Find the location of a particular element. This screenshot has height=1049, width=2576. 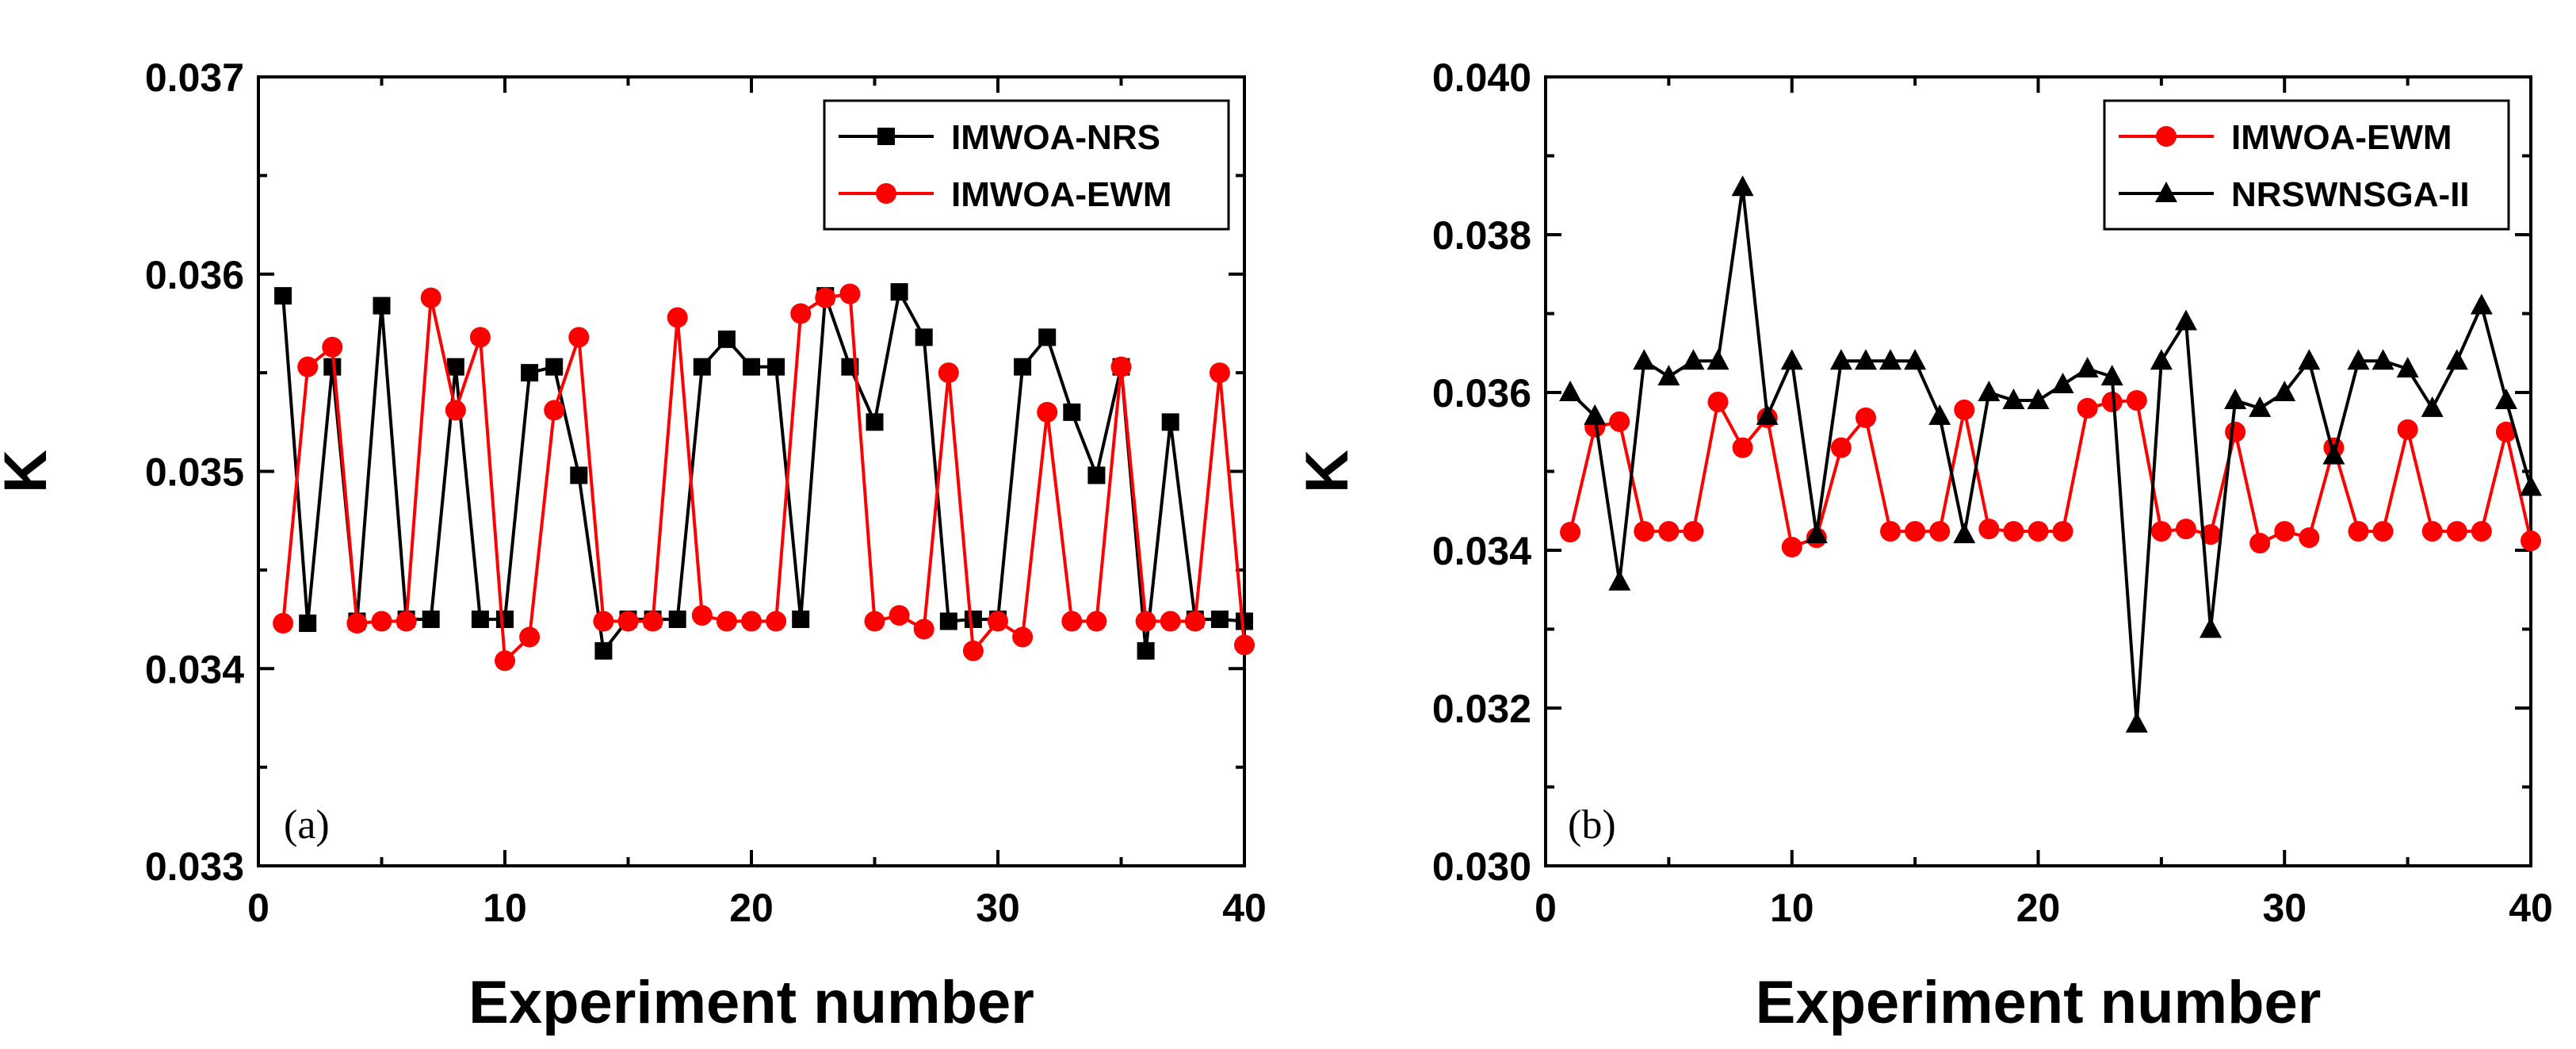

y-tick-label: 0.040 is located at coordinates (1481, 78).